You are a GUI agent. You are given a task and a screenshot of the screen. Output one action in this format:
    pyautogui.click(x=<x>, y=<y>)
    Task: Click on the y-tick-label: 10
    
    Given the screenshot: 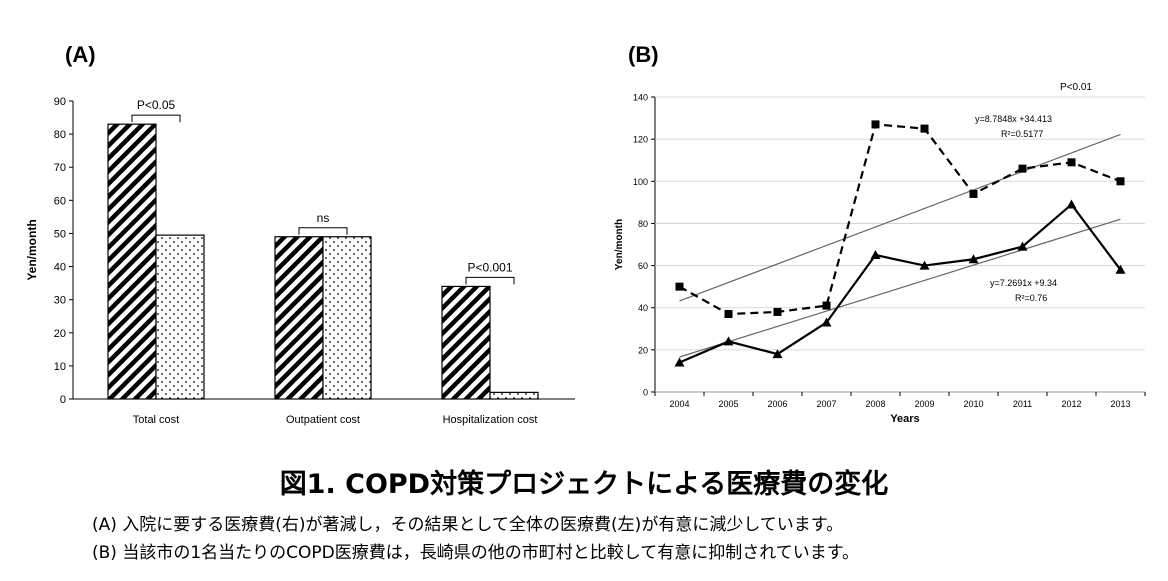 What is the action you would take?
    pyautogui.click(x=60, y=367)
    